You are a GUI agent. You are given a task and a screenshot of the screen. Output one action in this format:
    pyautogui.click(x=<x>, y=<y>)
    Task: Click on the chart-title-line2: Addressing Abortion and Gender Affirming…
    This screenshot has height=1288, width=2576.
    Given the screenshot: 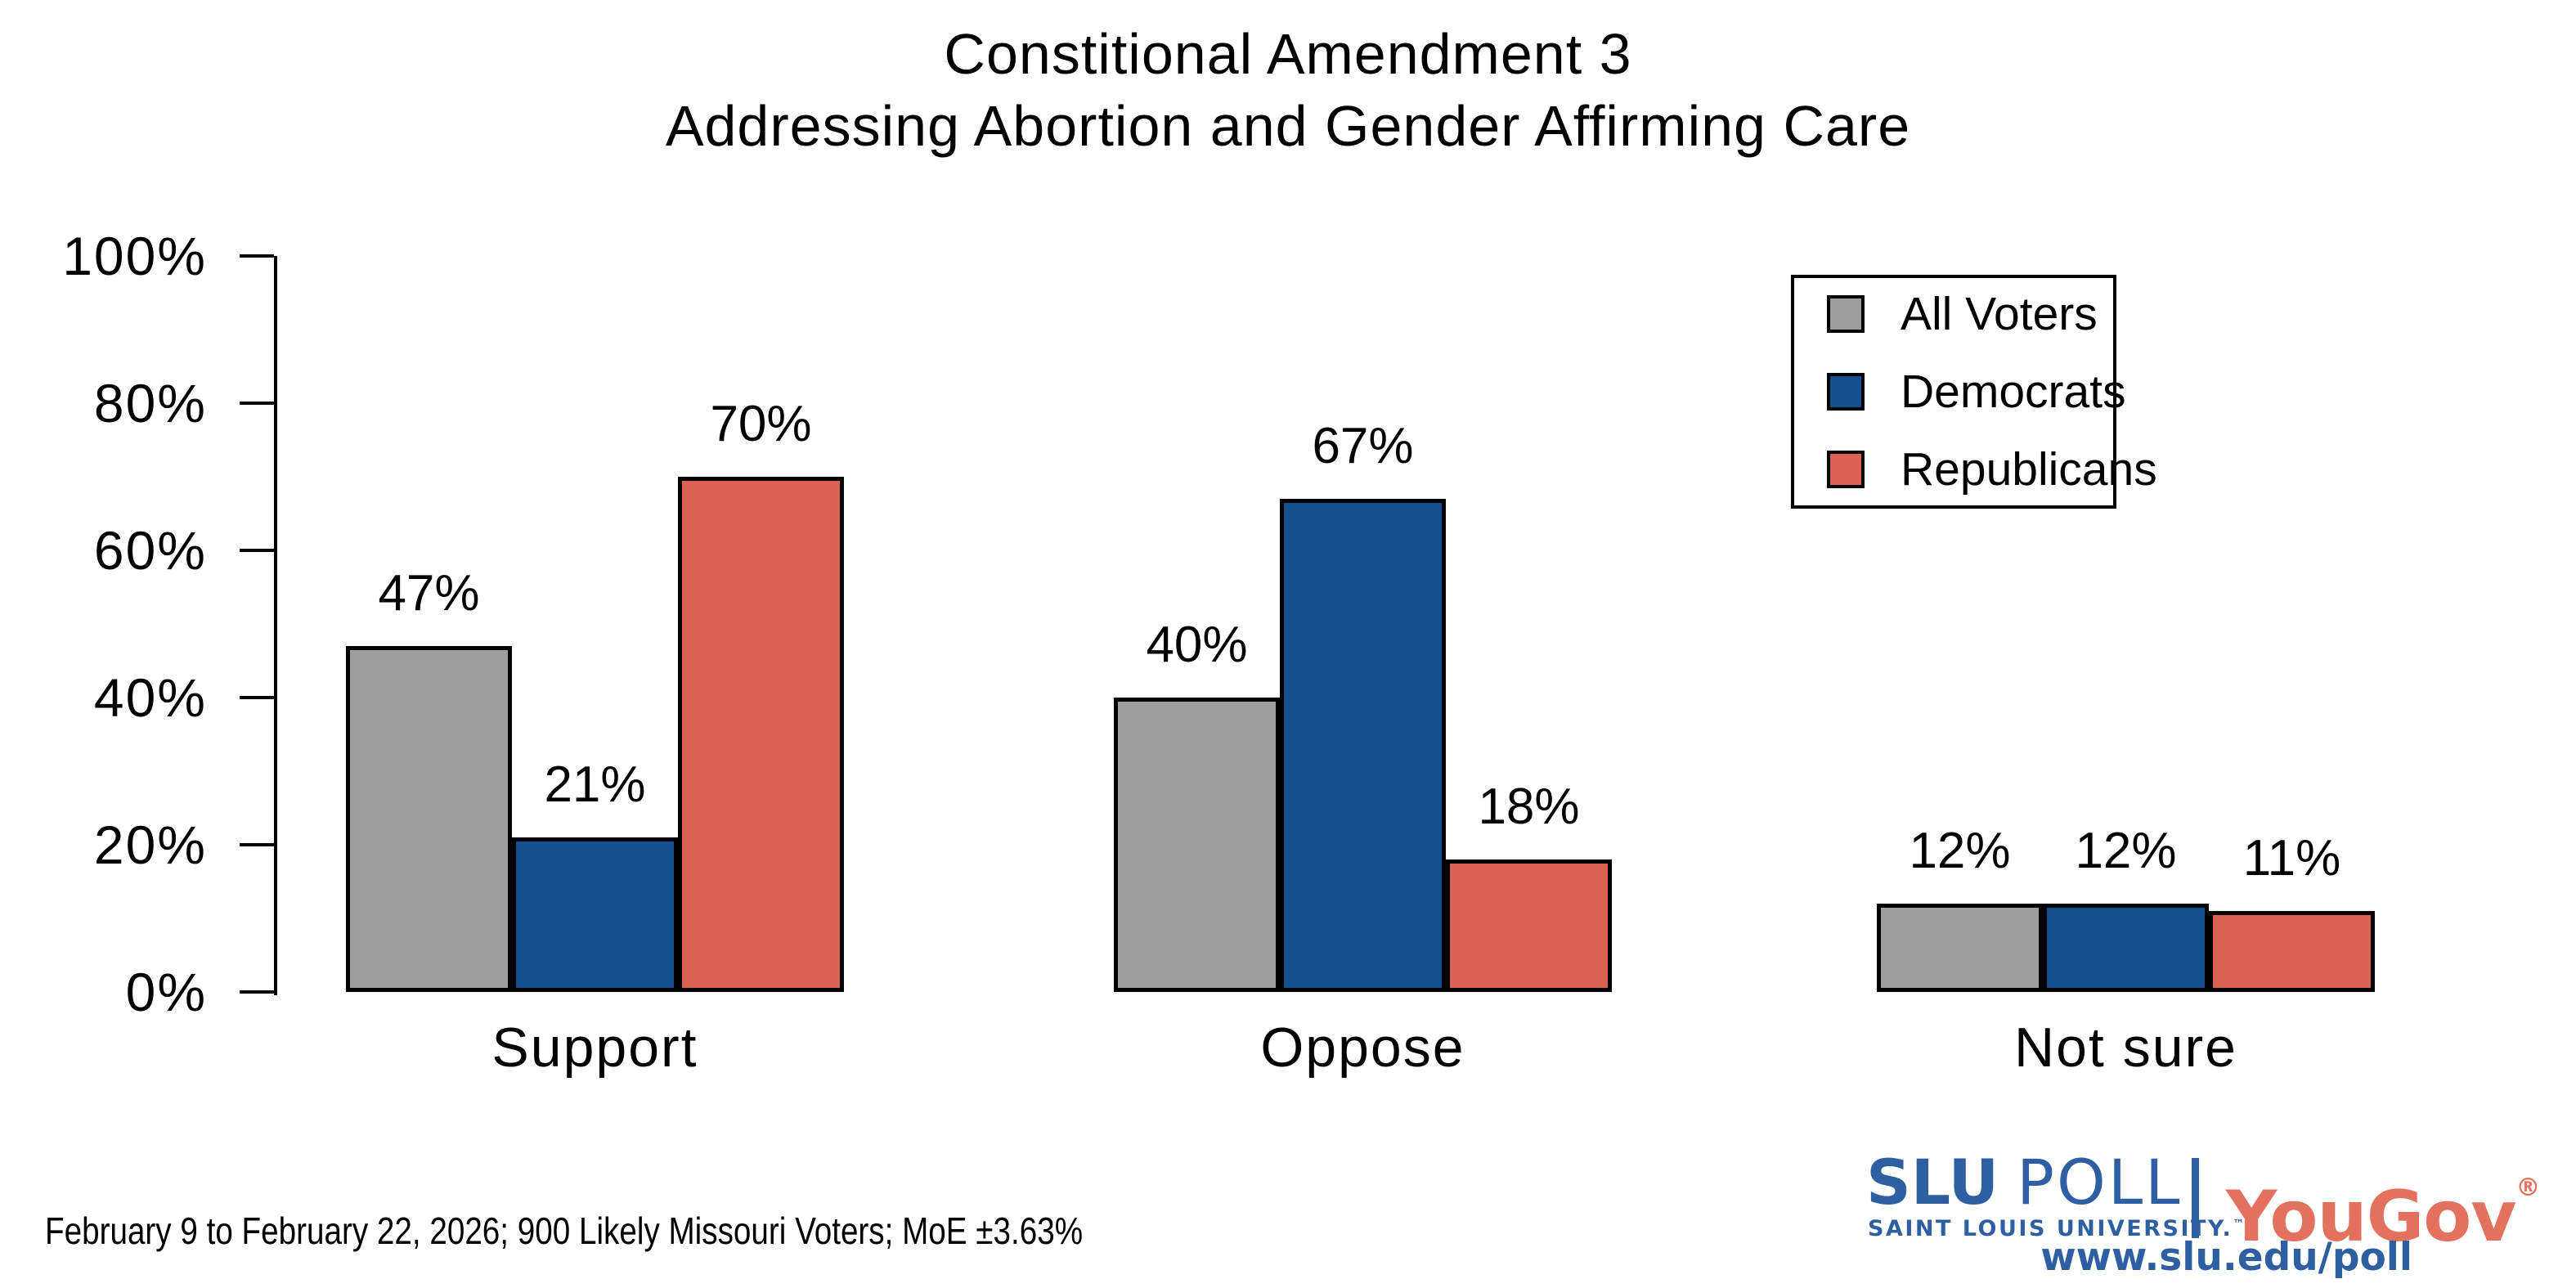 What is the action you would take?
    pyautogui.click(x=1288, y=126)
    